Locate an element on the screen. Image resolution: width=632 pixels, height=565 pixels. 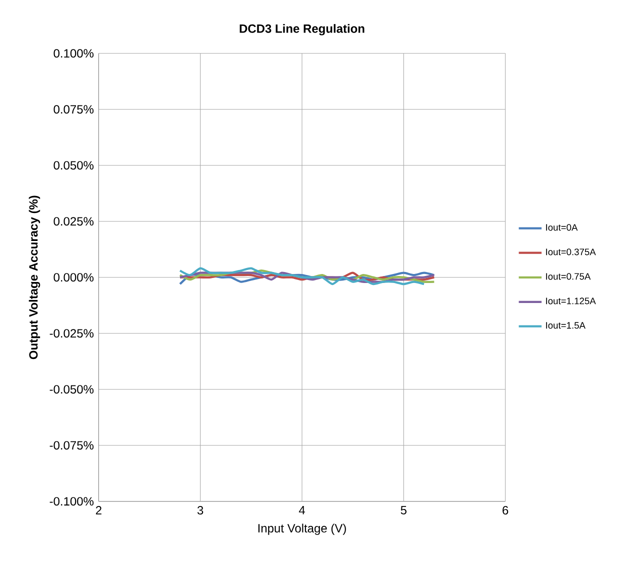
chart-title: DCD3 Line Regulation is located at coordinates (302, 30).